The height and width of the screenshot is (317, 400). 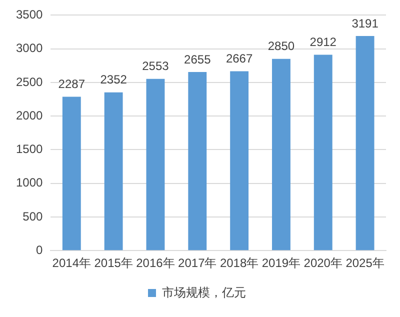 What do you see at coordinates (323, 42) in the screenshot?
I see `data-label: 2912` at bounding box center [323, 42].